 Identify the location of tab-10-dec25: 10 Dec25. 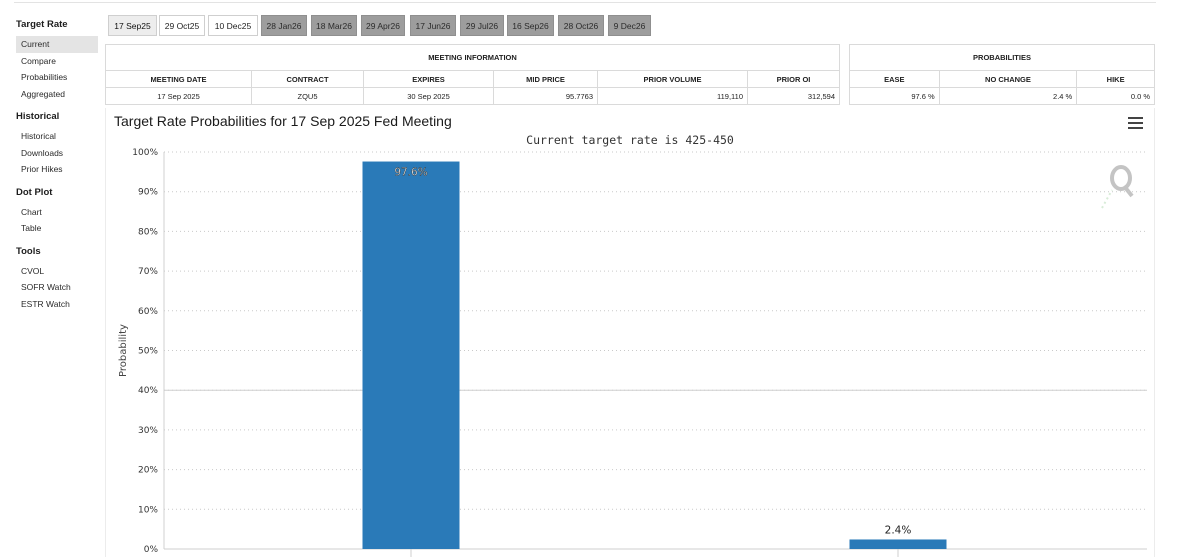
(233, 25).